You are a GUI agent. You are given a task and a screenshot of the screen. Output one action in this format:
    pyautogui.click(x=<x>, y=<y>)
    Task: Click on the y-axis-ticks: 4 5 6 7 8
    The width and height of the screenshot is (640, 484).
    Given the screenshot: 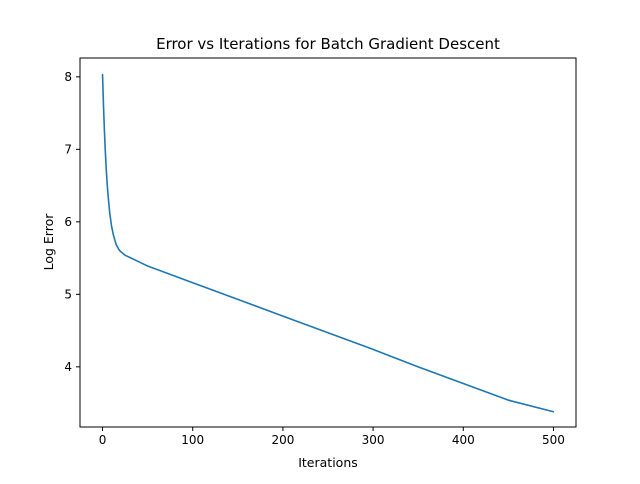 What is the action you would take?
    pyautogui.click(x=72, y=222)
    